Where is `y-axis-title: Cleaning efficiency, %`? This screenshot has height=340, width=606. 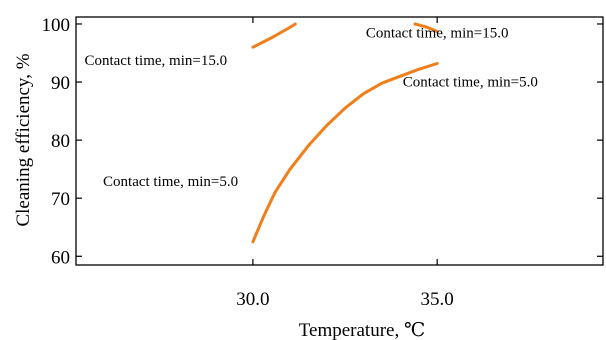 y-axis-title: Cleaning efficiency, % is located at coordinates (23, 139).